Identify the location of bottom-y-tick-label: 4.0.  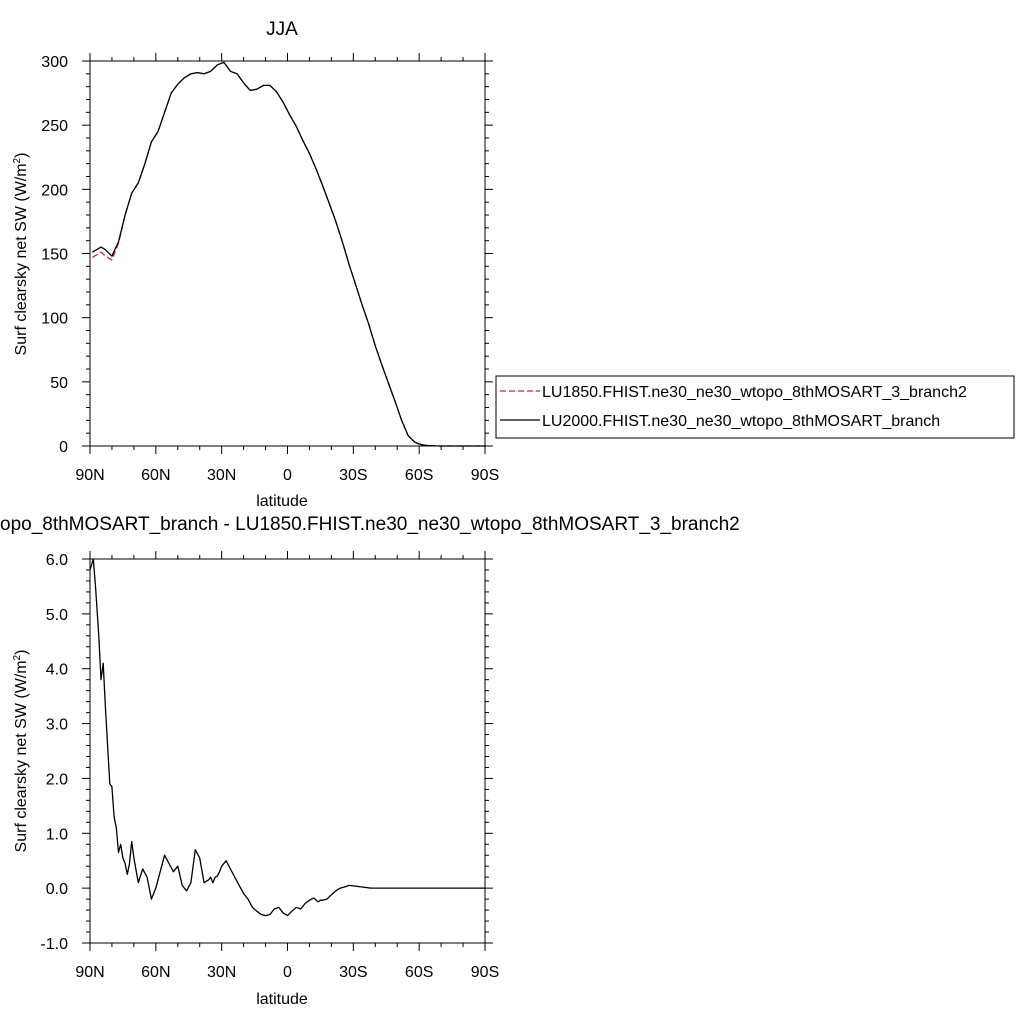
(57, 670).